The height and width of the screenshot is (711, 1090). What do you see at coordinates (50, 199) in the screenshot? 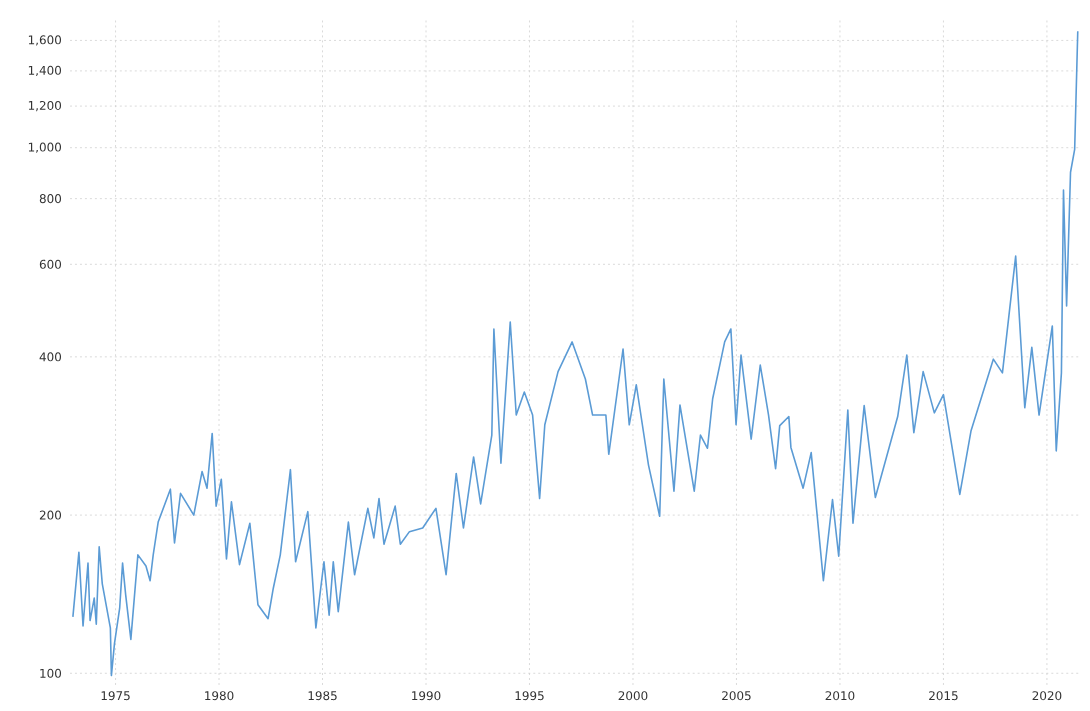
I see `y-tick-label: 800` at bounding box center [50, 199].